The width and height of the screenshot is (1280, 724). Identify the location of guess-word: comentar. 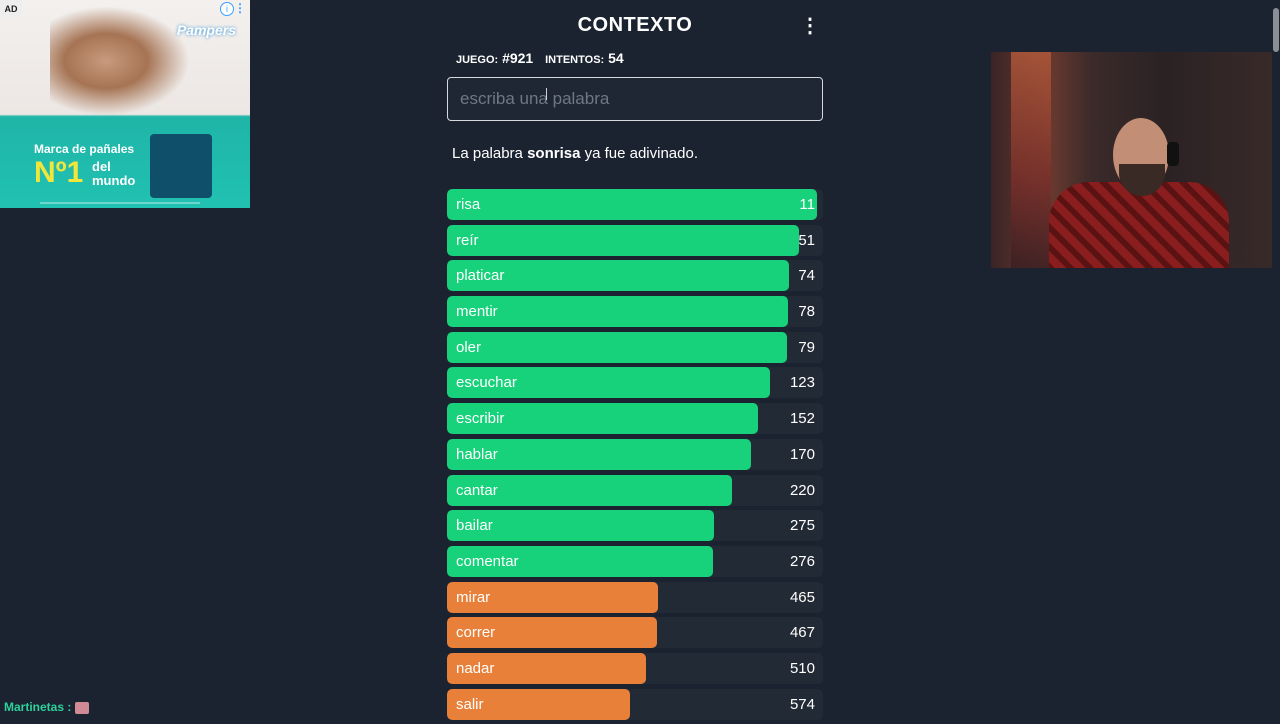
(487, 561).